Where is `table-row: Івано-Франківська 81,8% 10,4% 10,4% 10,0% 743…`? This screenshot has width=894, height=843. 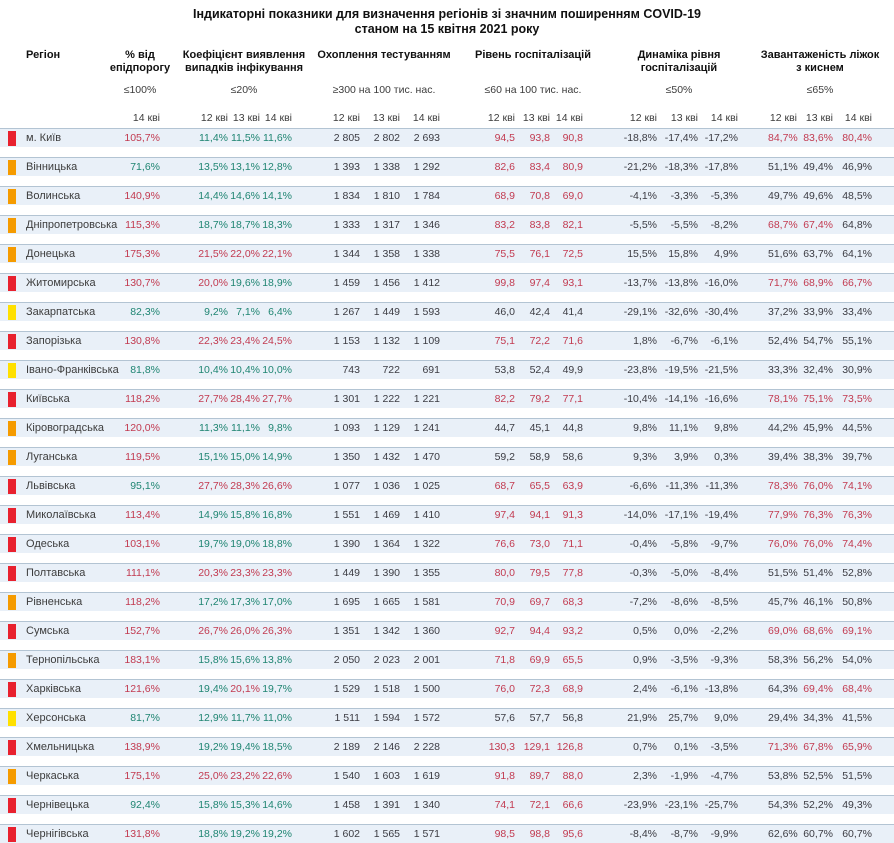
table-row: Івано-Франківська 81,8% 10,4% 10,4% 10,0% 743… is located at coordinates (447, 369).